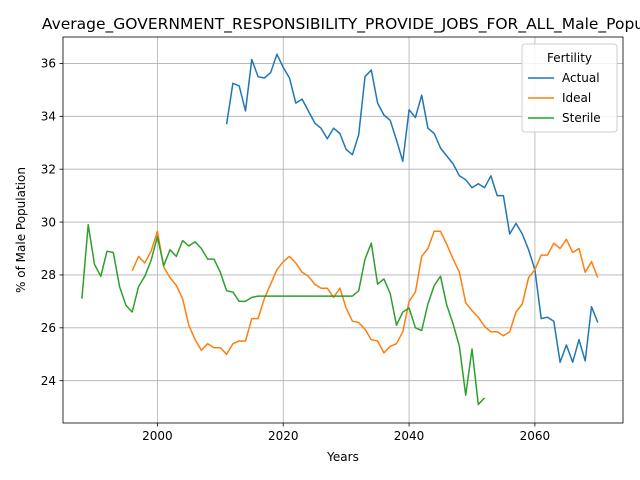 The width and height of the screenshot is (640, 480). What do you see at coordinates (576, 98) in the screenshot?
I see `legend-label-ideal: Ideal` at bounding box center [576, 98].